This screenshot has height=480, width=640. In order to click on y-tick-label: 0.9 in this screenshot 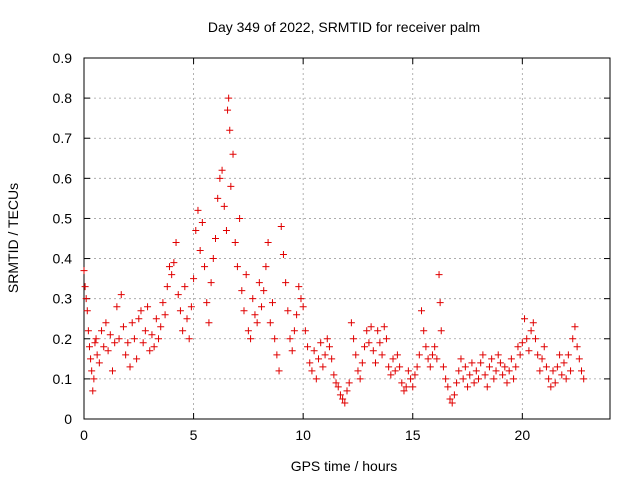, I will do `click(63, 58)`.